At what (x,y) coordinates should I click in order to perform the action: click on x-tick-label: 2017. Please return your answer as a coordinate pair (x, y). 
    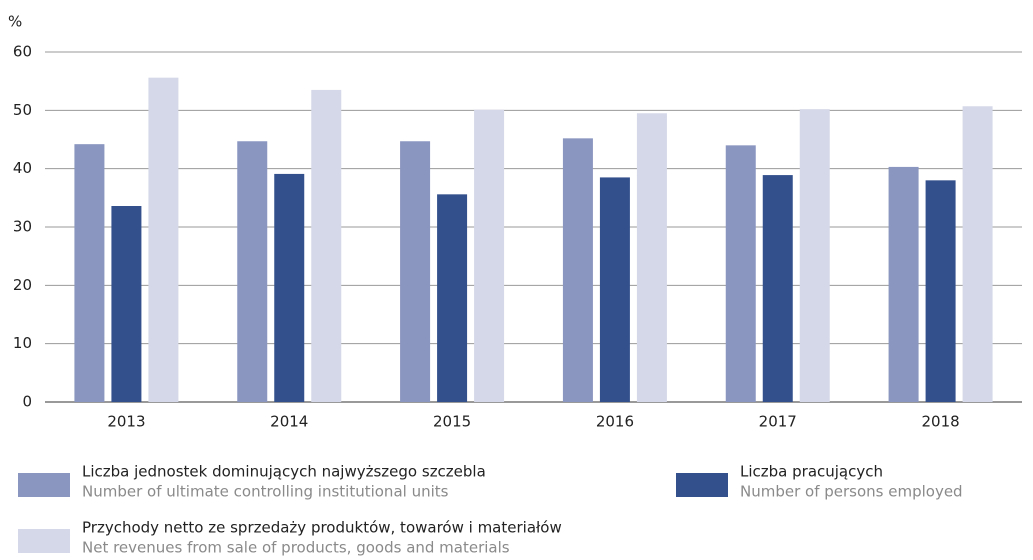
    Looking at the image, I should click on (778, 422).